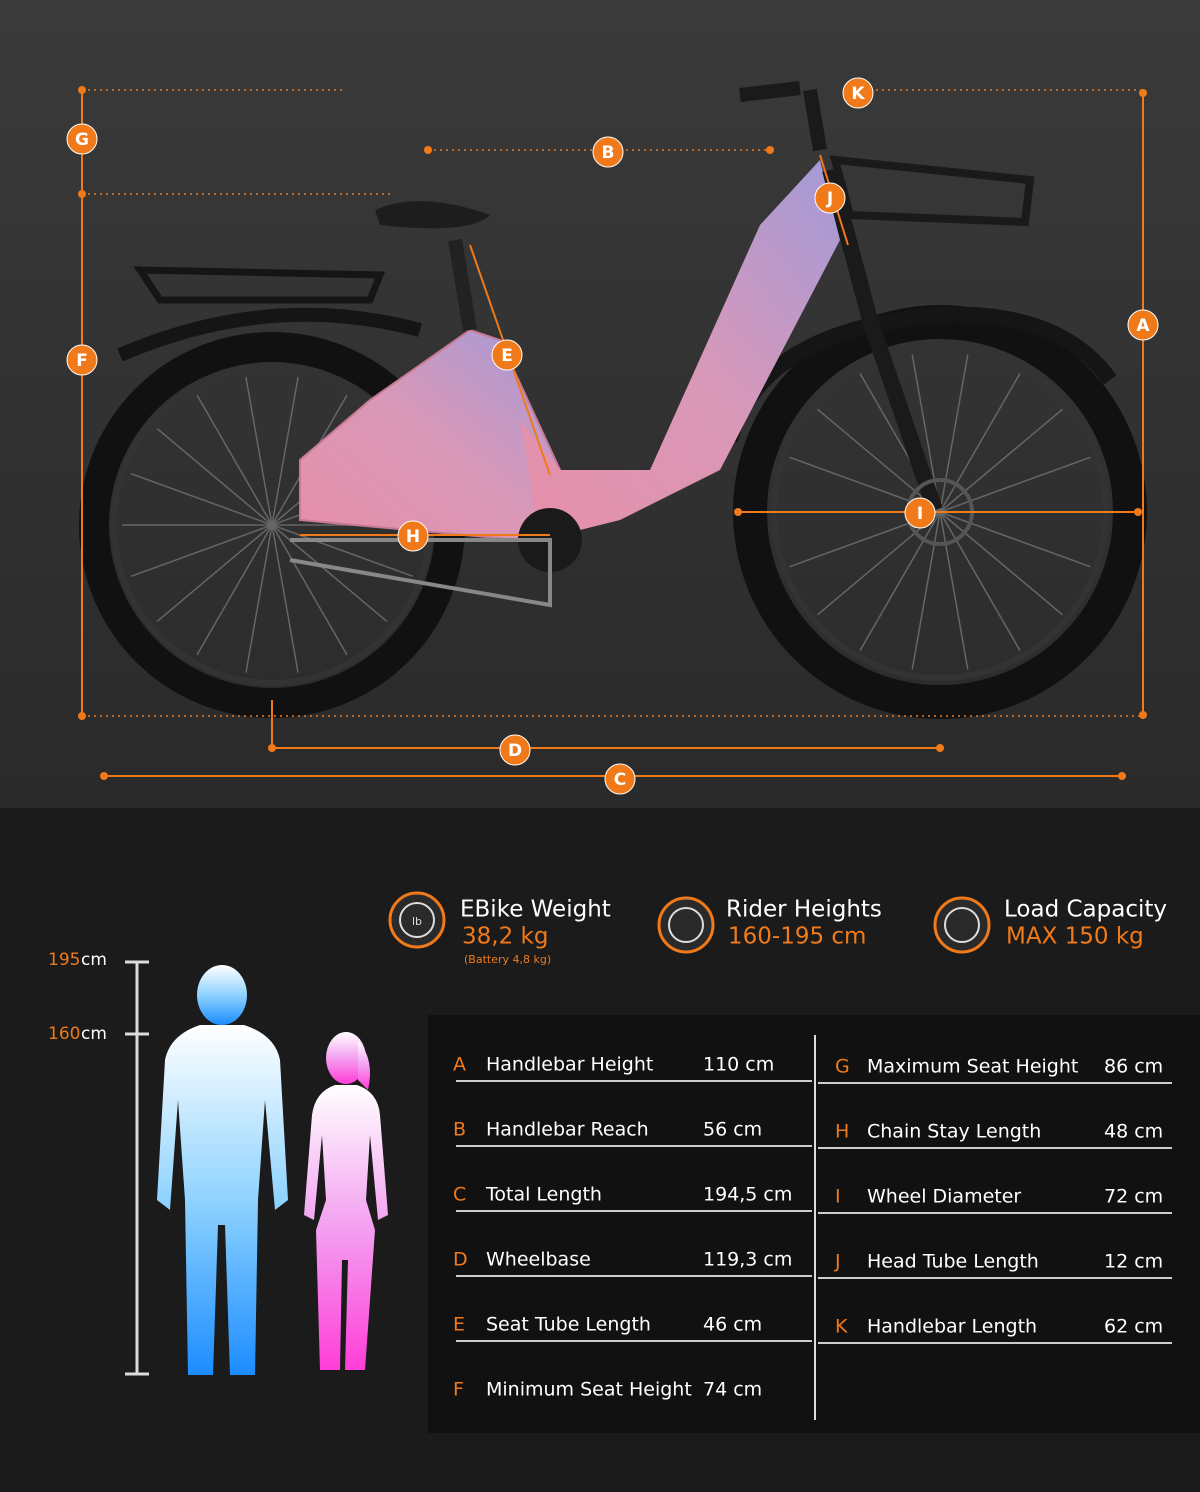 Image resolution: width=1200 pixels, height=1492 pixels. Describe the element at coordinates (747, 1260) in the screenshot. I see `row-value: 119,3 cm` at that location.